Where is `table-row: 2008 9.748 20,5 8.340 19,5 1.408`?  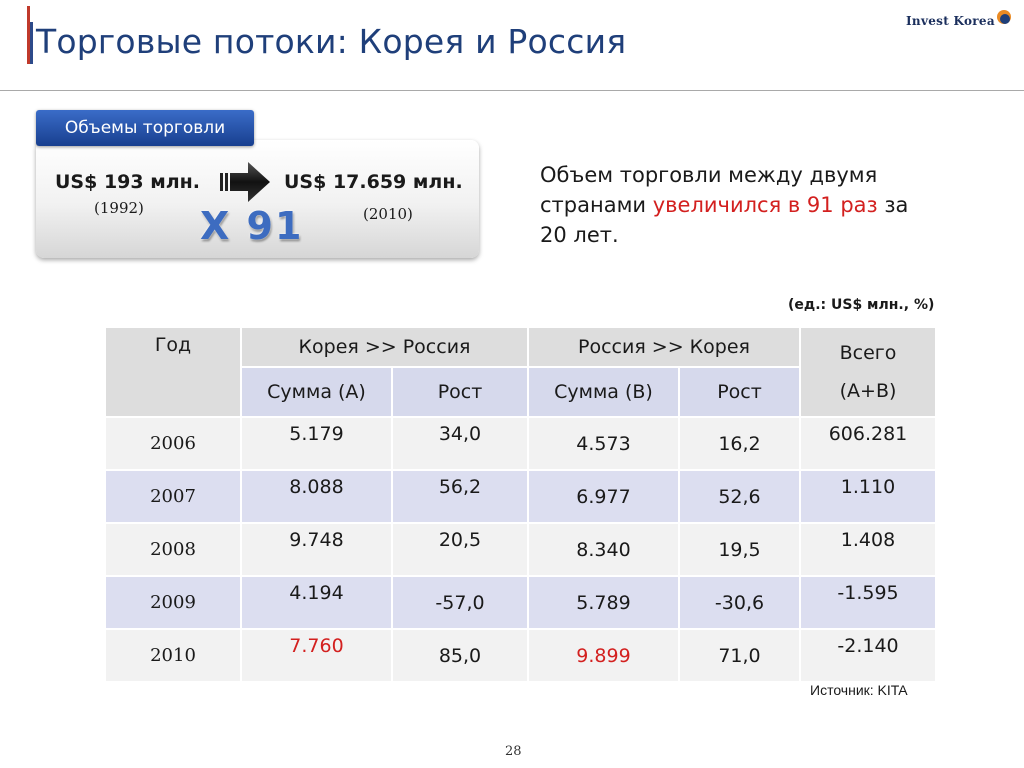
table-row: 2008 9.748 20,5 8.340 19,5 1.408 is located at coordinates (520, 549).